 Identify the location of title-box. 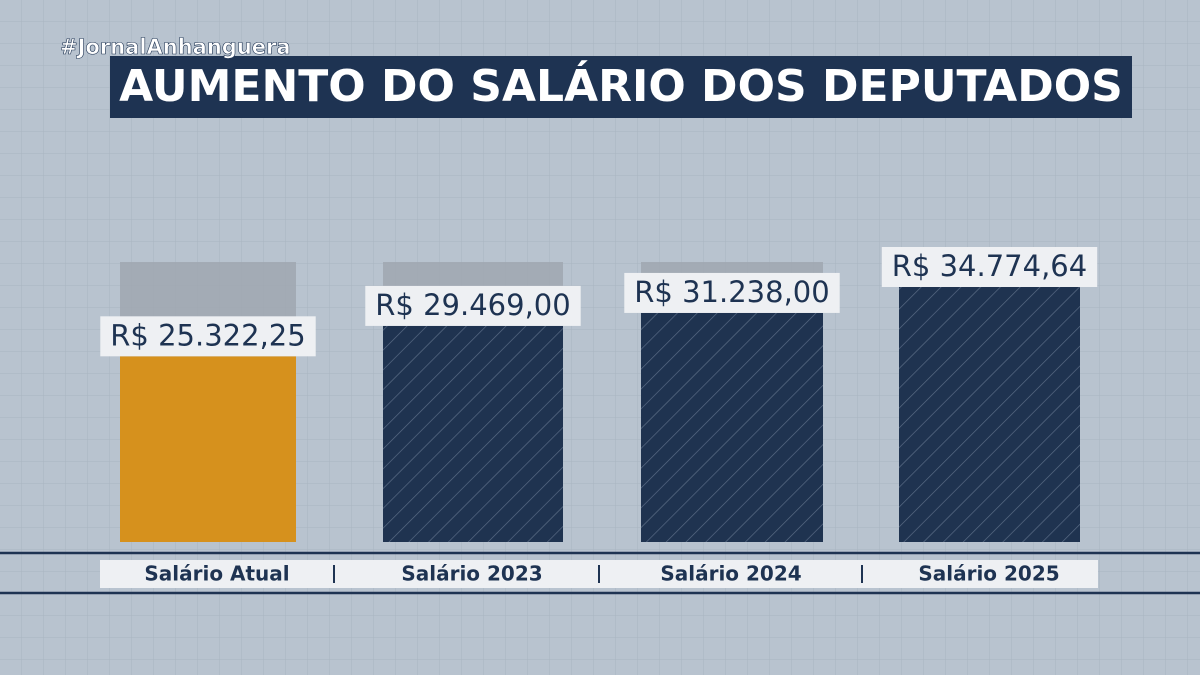
(621, 87).